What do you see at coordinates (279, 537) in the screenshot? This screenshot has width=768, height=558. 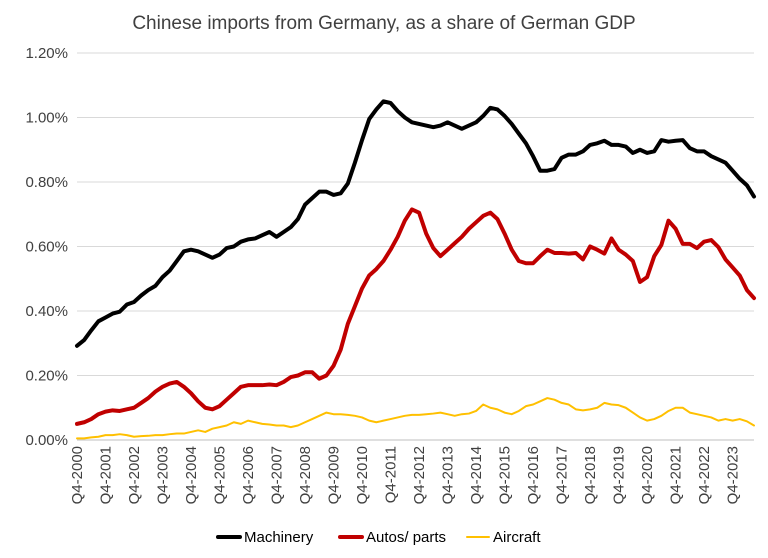 I see `legend-label: Machinery` at bounding box center [279, 537].